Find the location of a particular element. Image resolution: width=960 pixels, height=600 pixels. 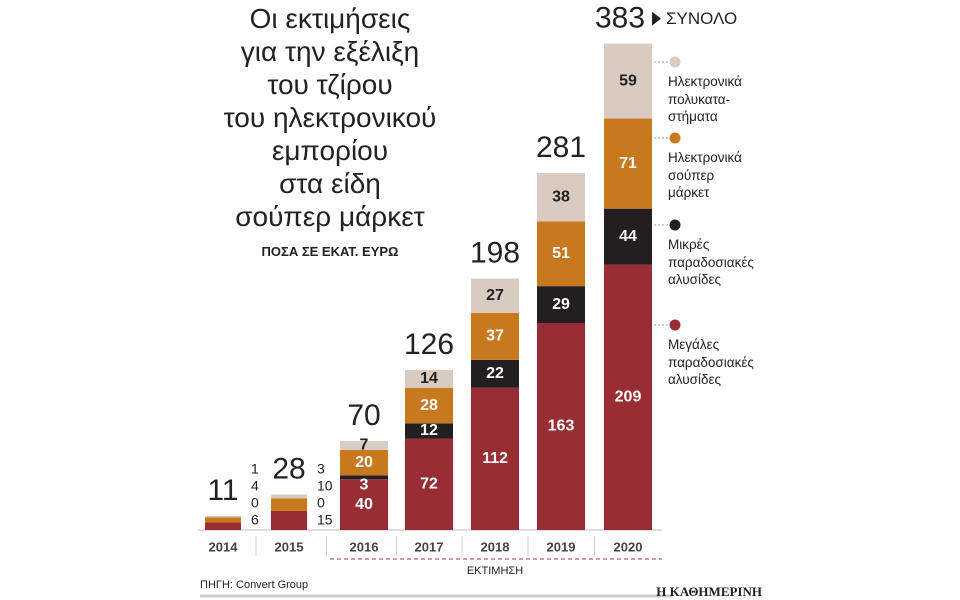

legend-label: Ηλεκτρονικά πολυκατα- στήματα is located at coordinates (705, 99).